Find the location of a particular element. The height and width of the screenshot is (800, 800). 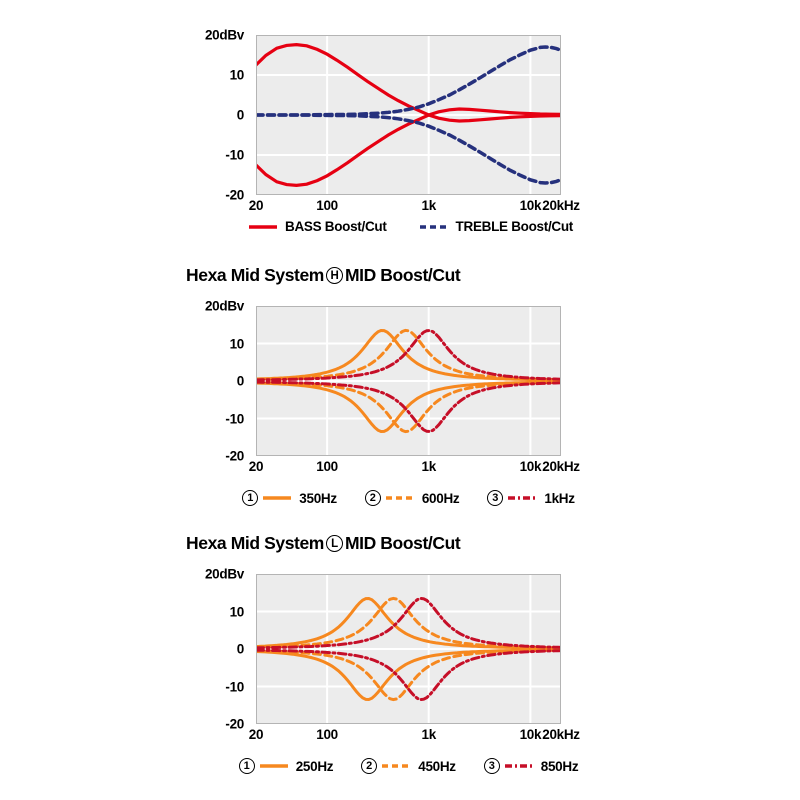

circled-letter-h: H is located at coordinates (334, 275).